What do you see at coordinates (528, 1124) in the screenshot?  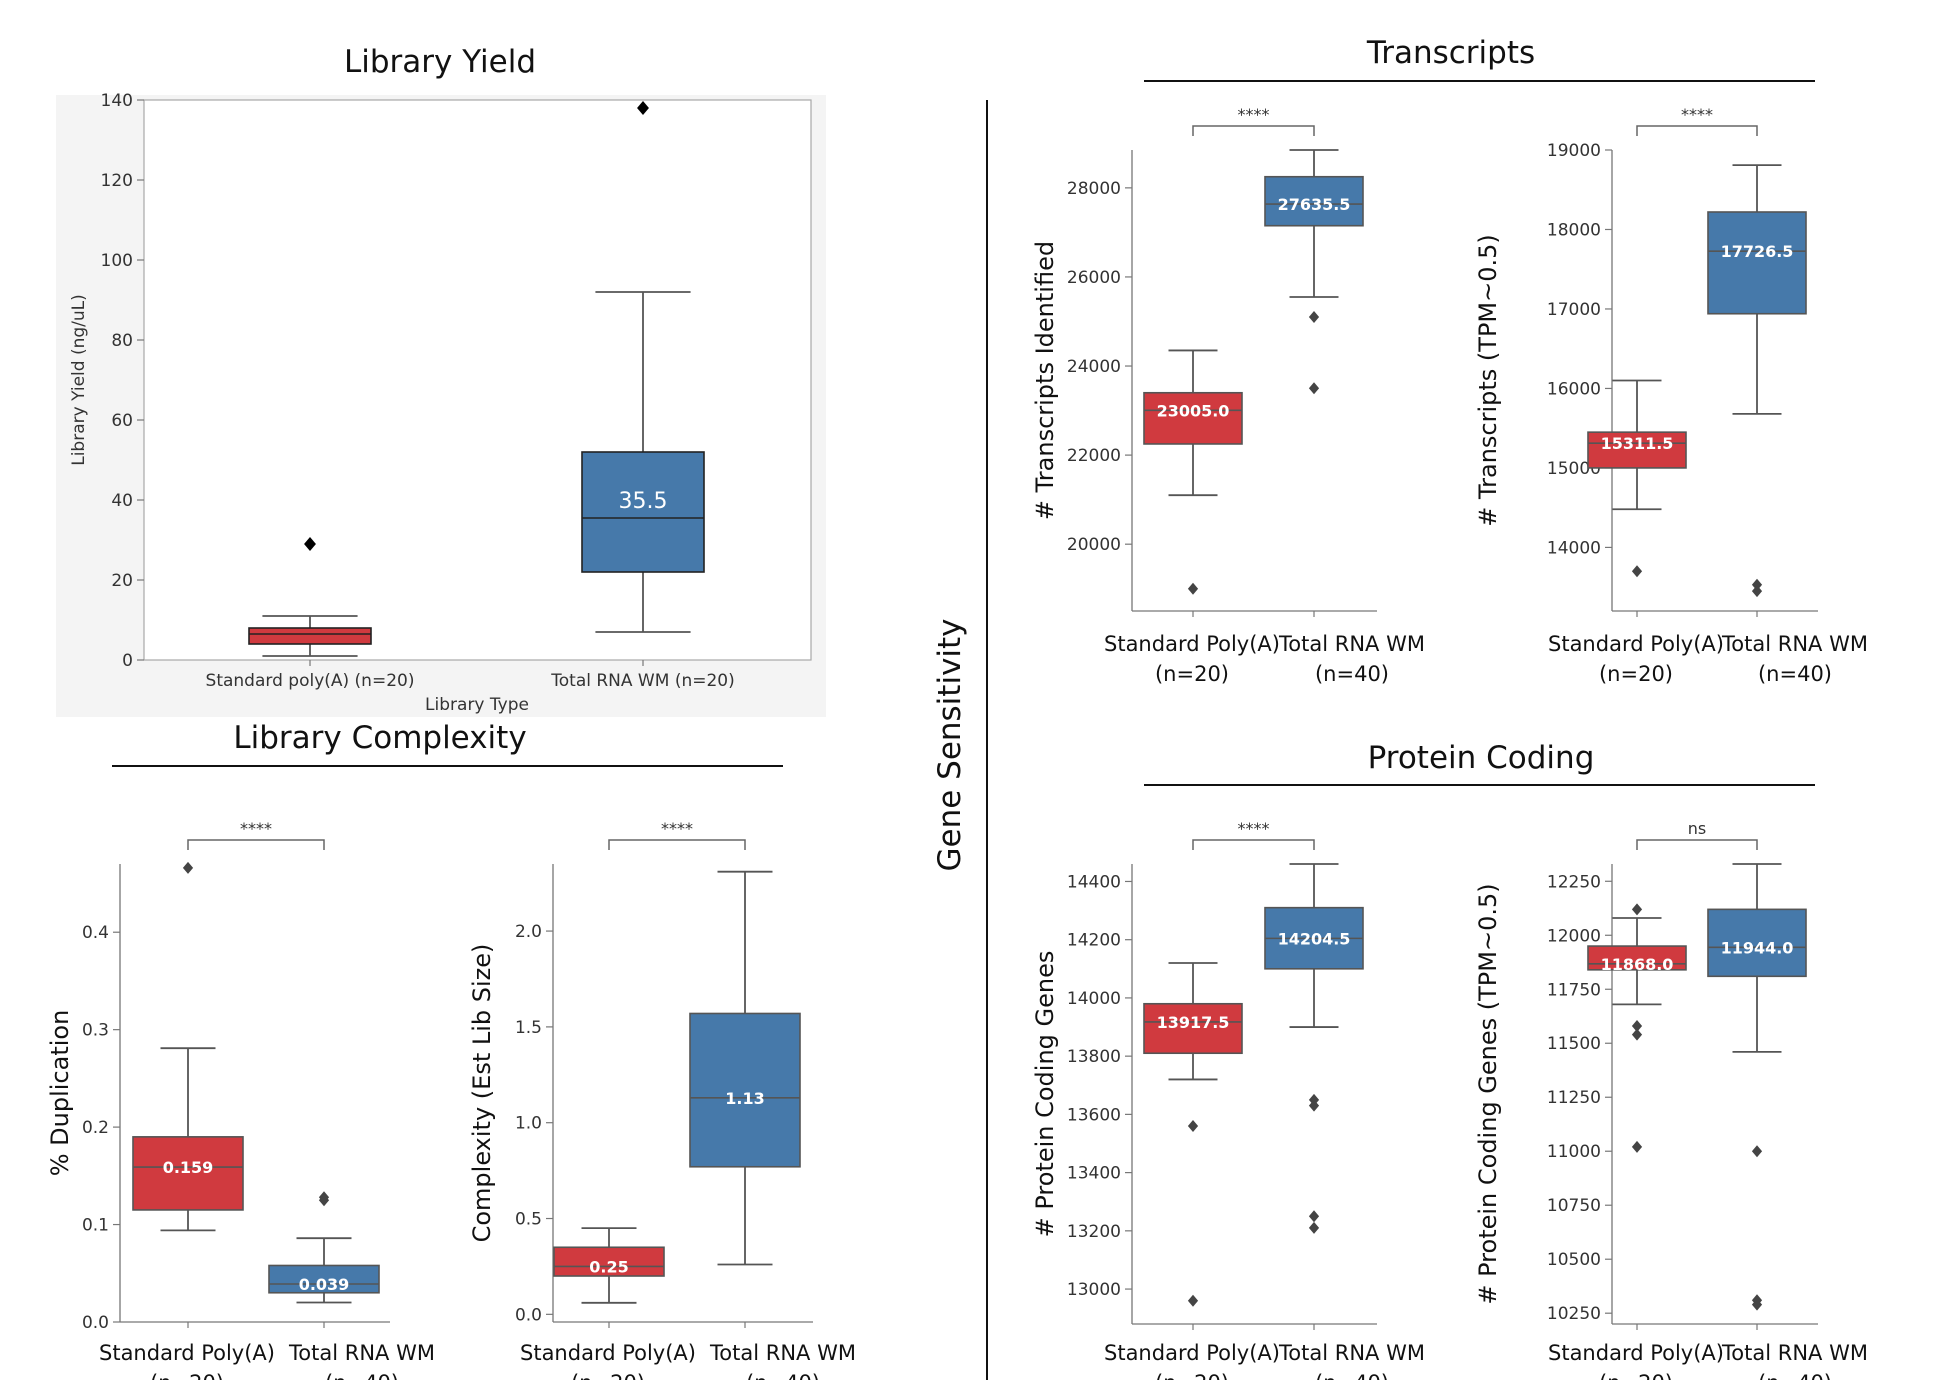 I see `y-tick-label: 1.0` at bounding box center [528, 1124].